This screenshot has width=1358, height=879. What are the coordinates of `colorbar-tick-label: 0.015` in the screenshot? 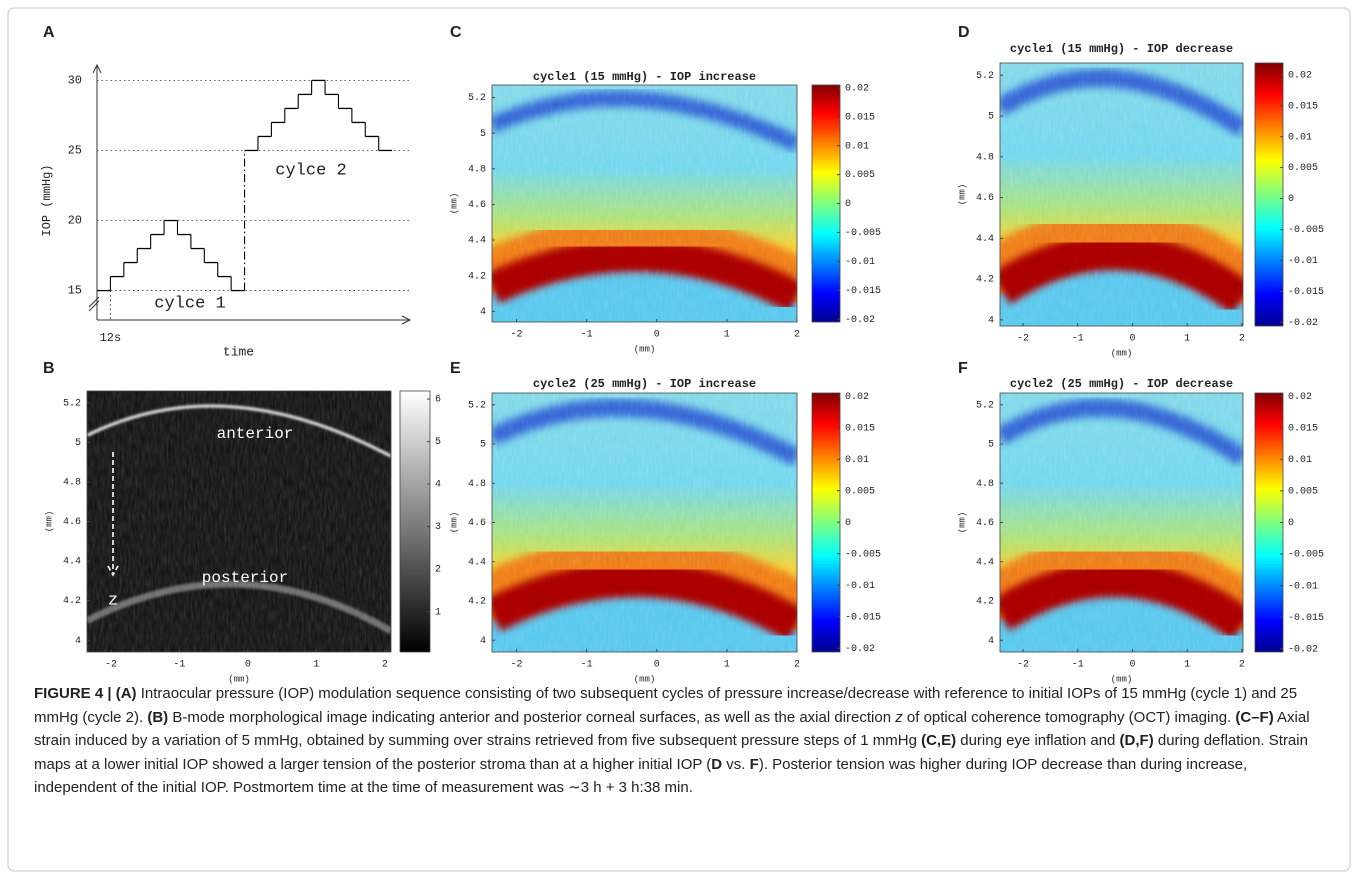 It's located at (860, 428).